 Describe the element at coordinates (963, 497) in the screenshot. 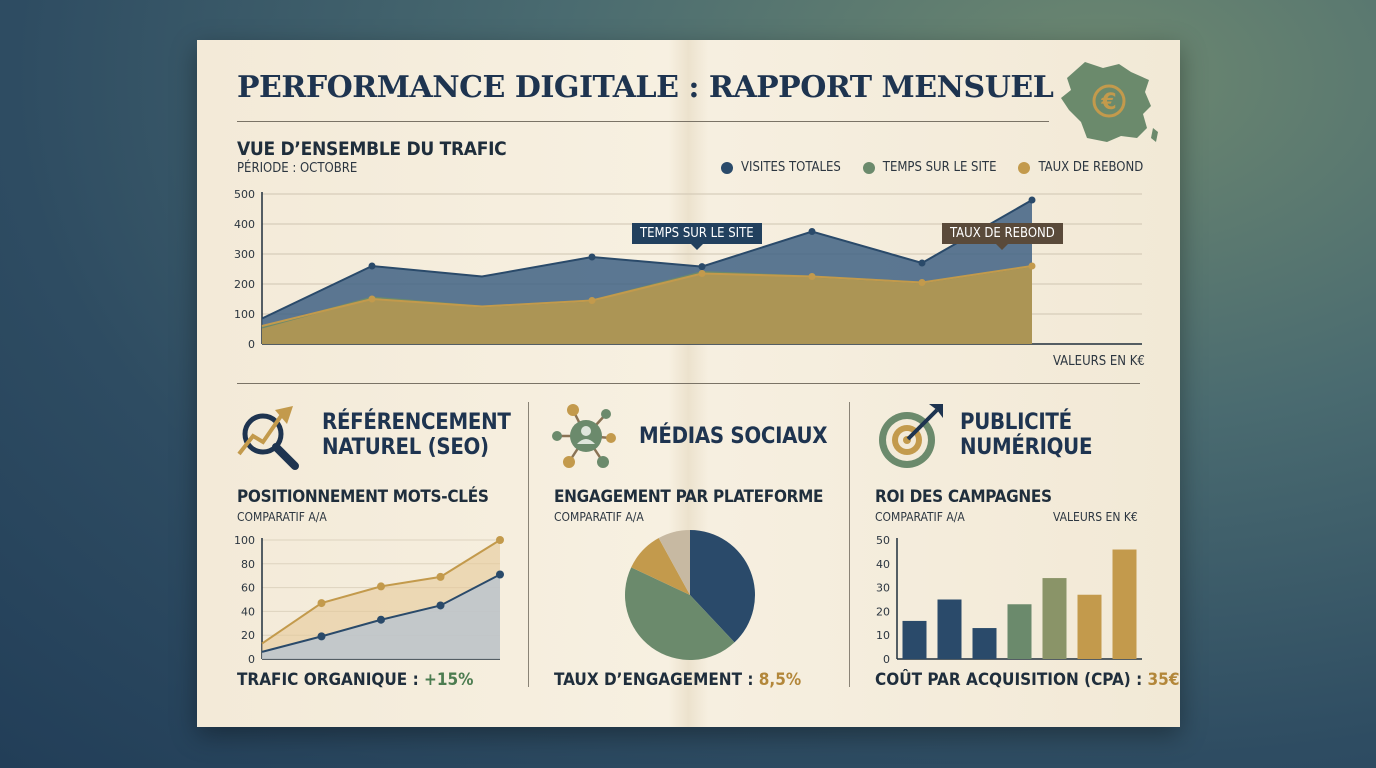

I see `ads-heading: ROI DES CAMPAGNES` at that location.